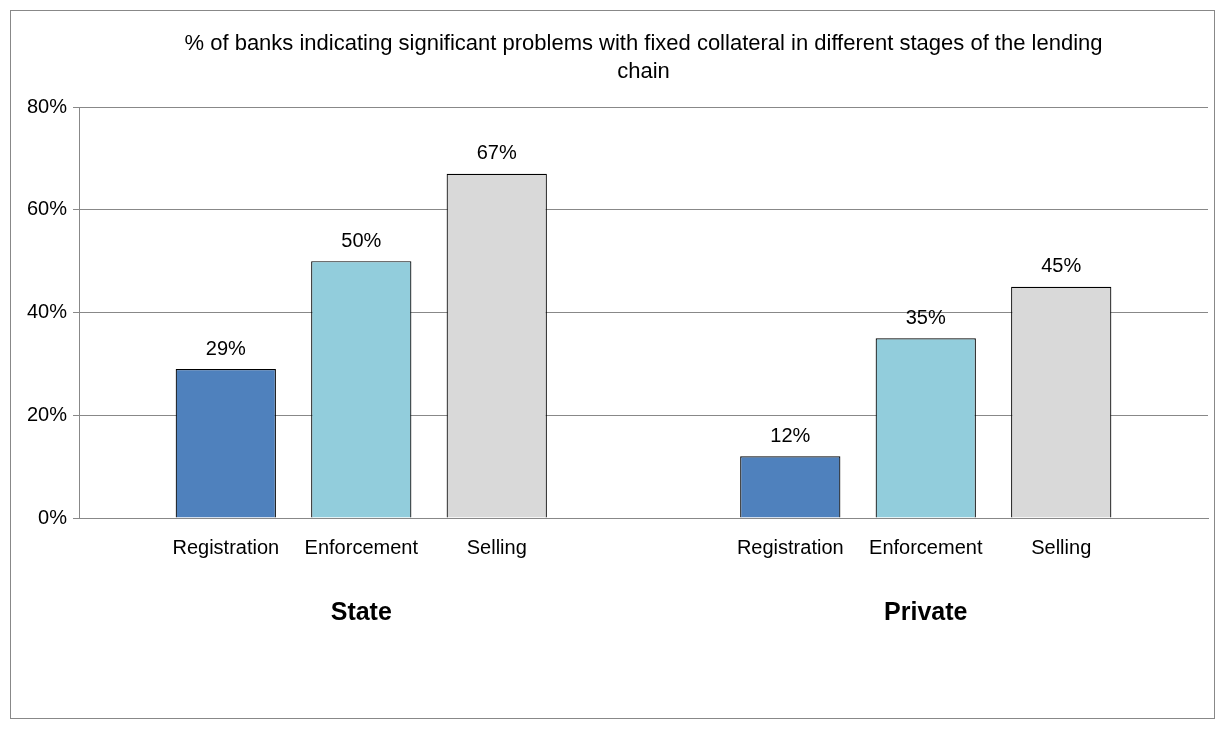 The width and height of the screenshot is (1225, 729). Describe the element at coordinates (53, 516) in the screenshot. I see `y-tick-label: 0%` at that location.